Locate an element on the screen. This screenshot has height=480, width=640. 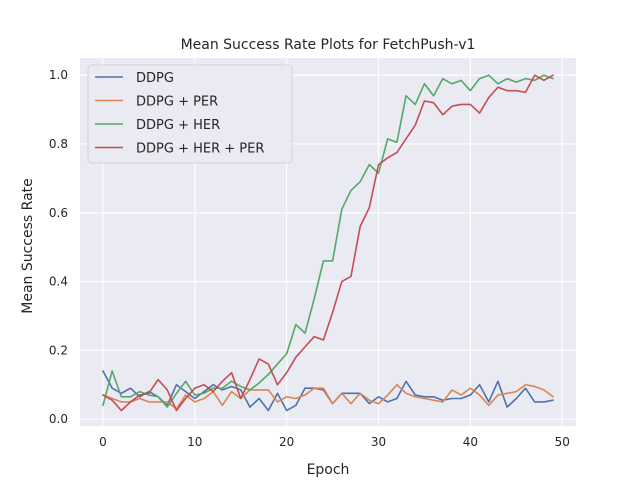
legend-label: DDPG + HER is located at coordinates (178, 125).